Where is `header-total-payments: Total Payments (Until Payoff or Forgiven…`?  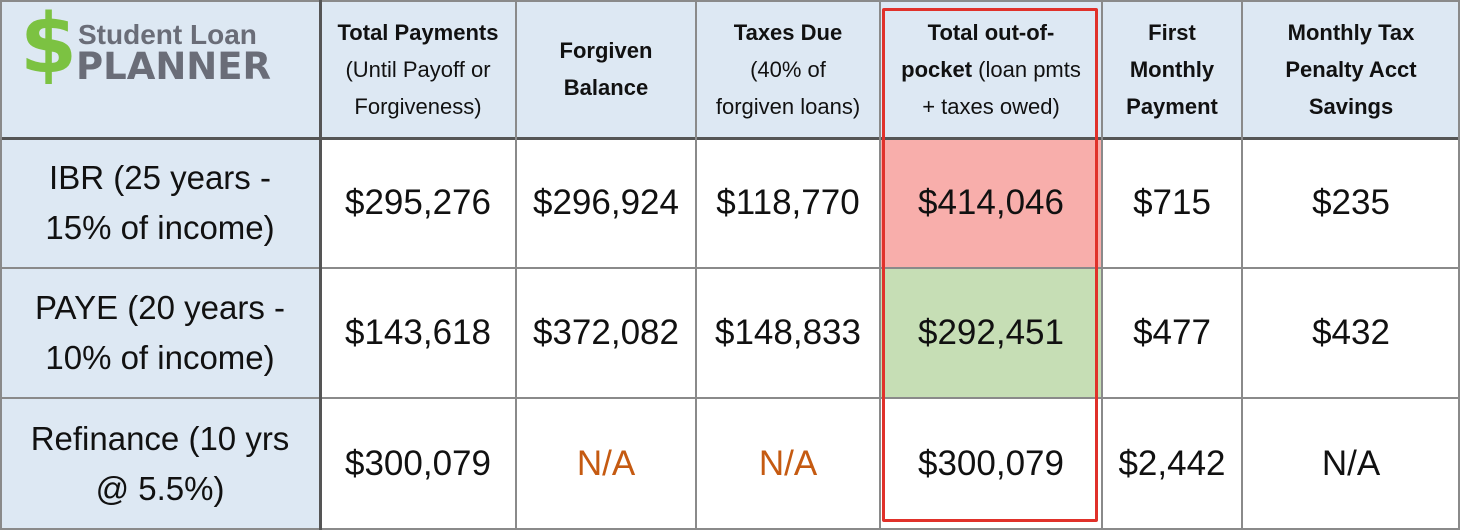 header-total-payments: Total Payments (Until Payoff or Forgiven… is located at coordinates (418, 69).